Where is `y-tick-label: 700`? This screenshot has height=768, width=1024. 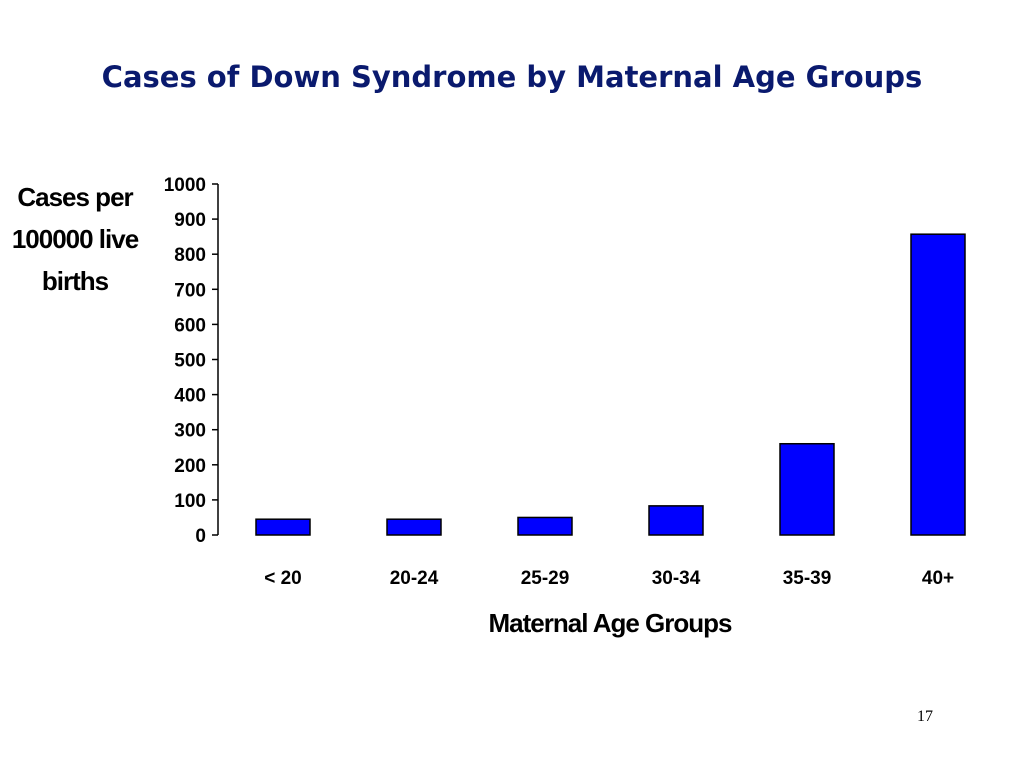
y-tick-label: 700 is located at coordinates (190, 290).